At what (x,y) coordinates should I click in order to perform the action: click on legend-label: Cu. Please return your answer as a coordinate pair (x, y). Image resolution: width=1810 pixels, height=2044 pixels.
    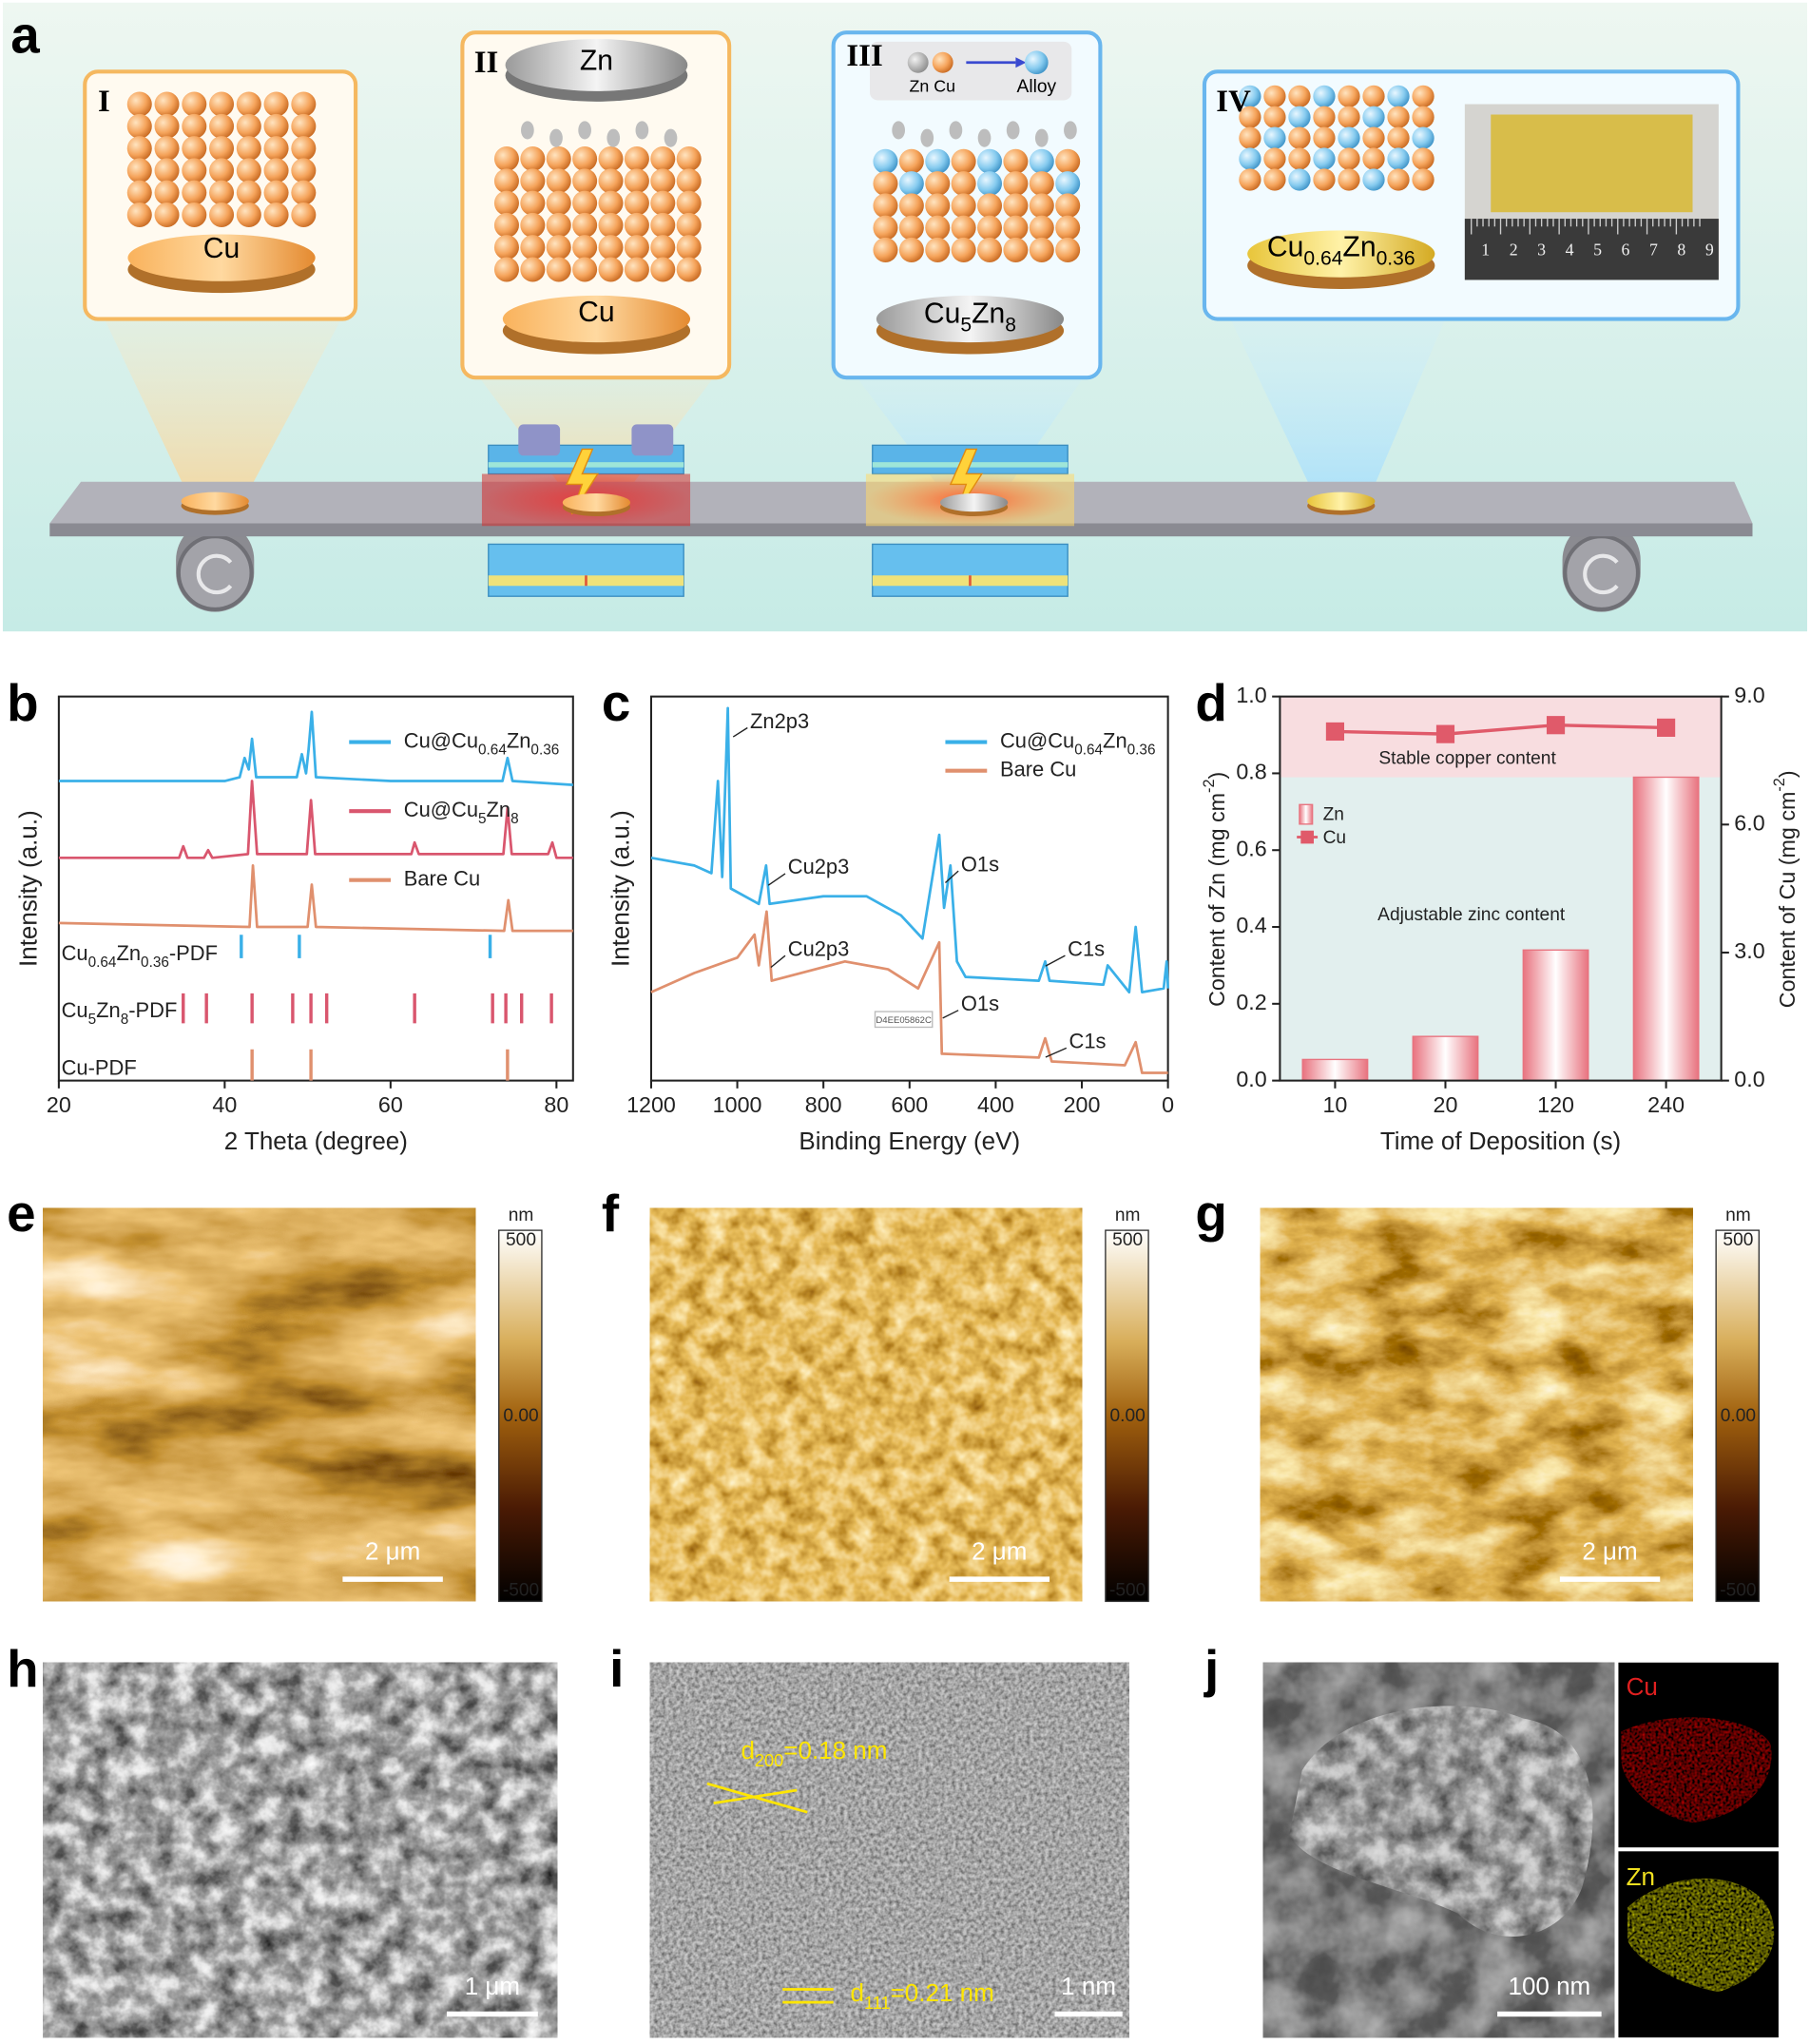
    Looking at the image, I should click on (1335, 838).